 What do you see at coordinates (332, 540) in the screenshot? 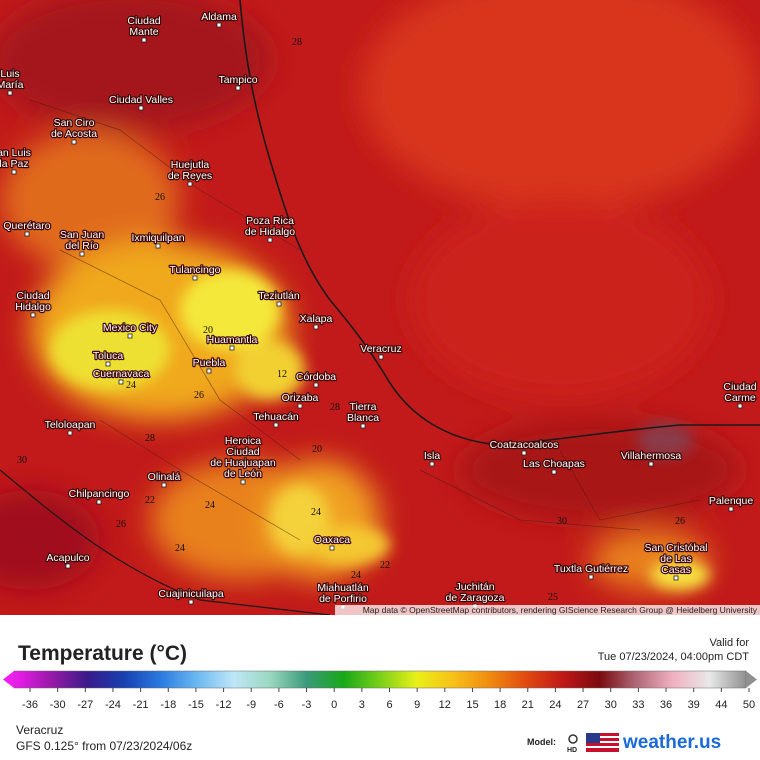
I see `place-label: Oaxaca` at bounding box center [332, 540].